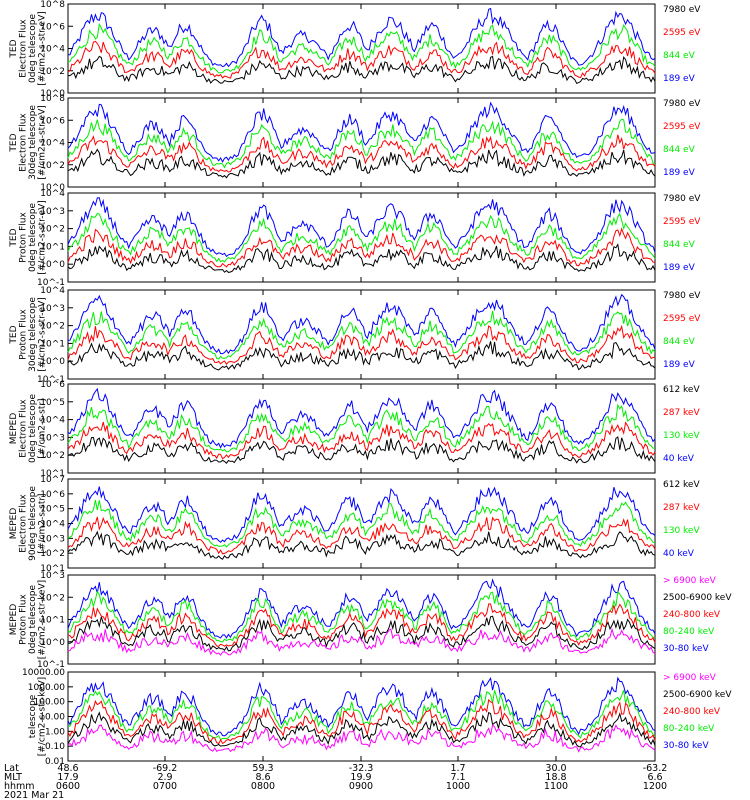 This screenshot has width=750, height=800. Describe the element at coordinates (679, 342) in the screenshot. I see `legend-entry: 844 eV` at that location.